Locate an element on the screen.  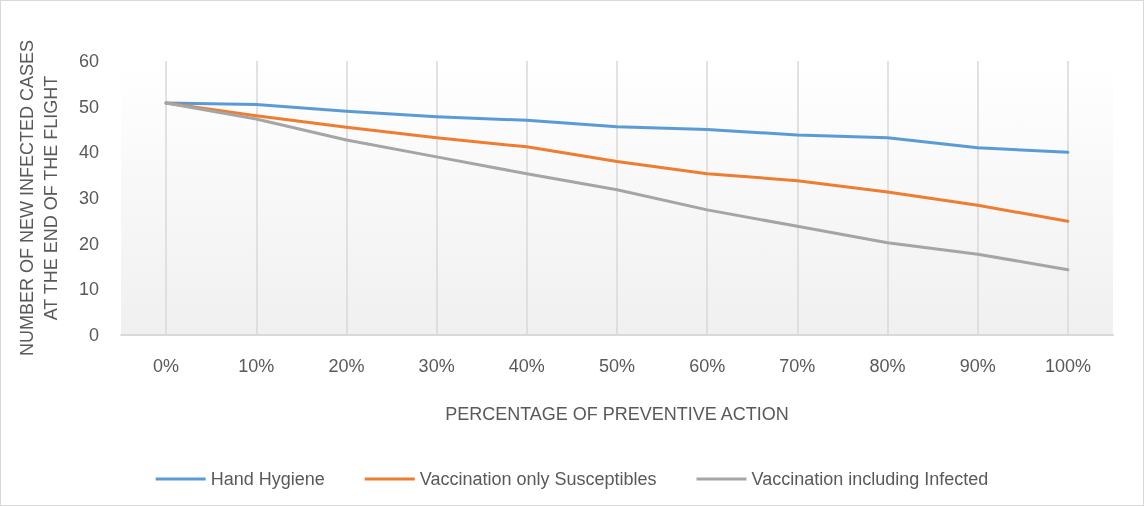
y-tick-label: 10 is located at coordinates (88, 289).